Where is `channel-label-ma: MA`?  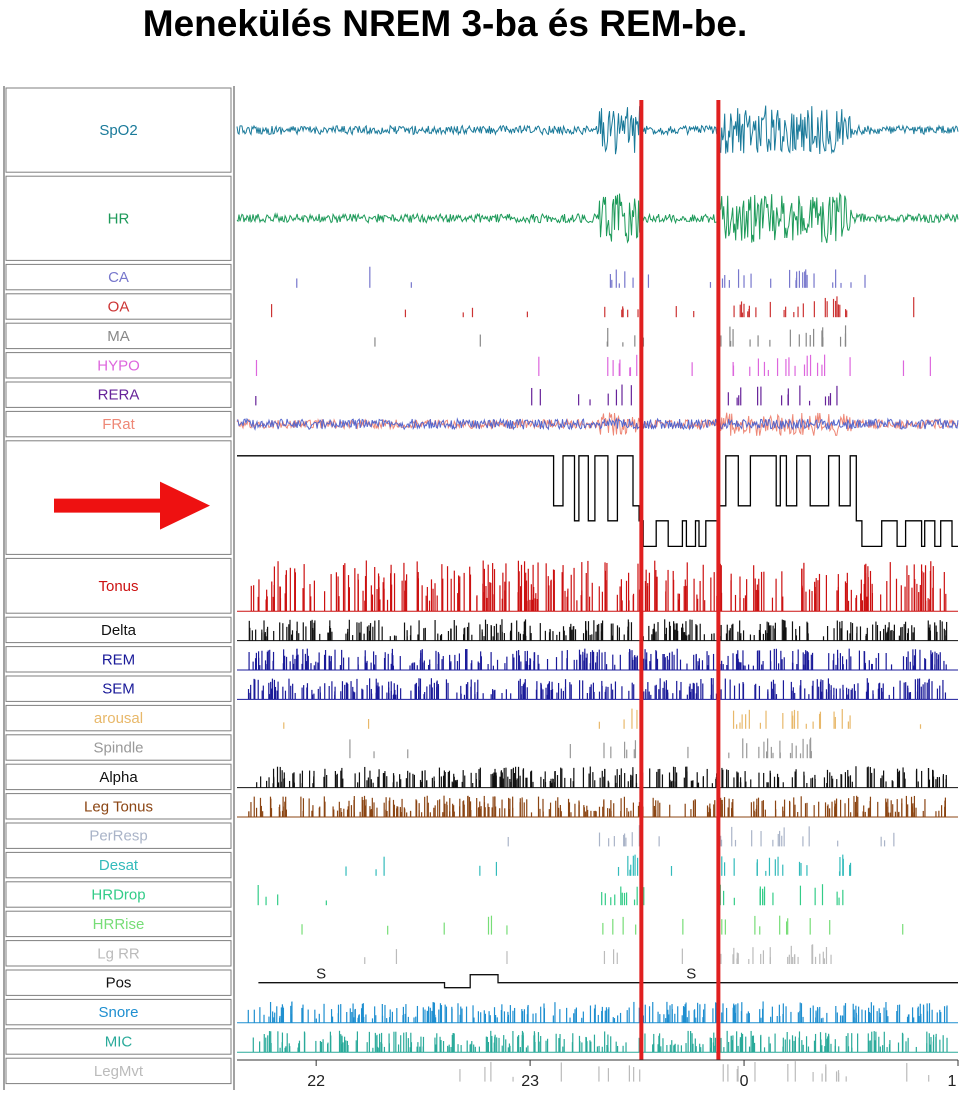
channel-label-ma: MA is located at coordinates (118, 336).